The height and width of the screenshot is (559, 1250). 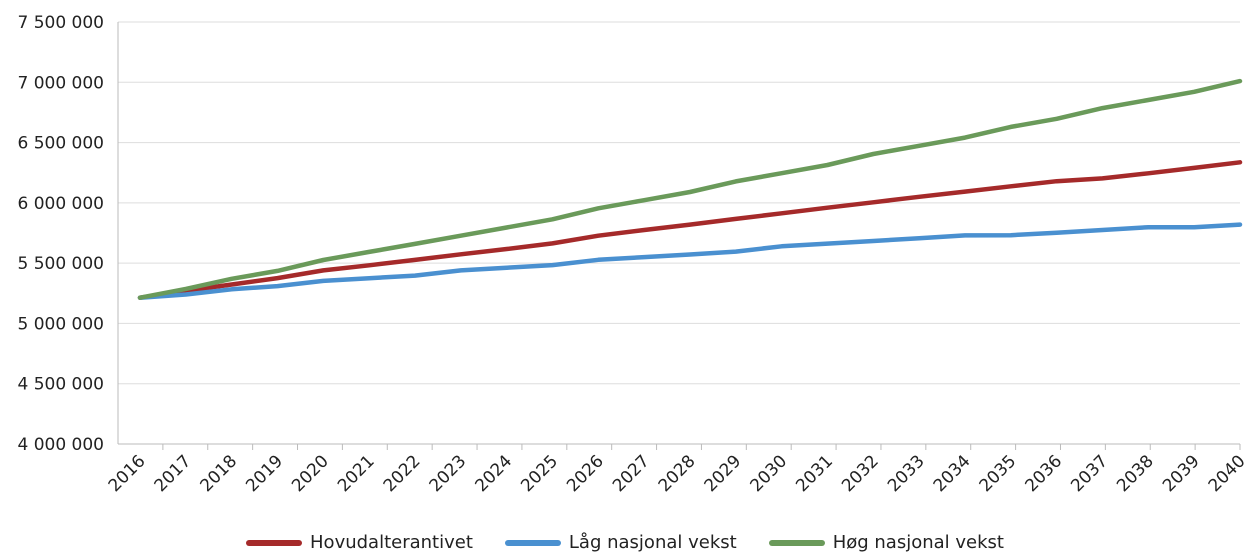 I want to click on y-tick-label: 4 000 000, so click(x=60, y=445).